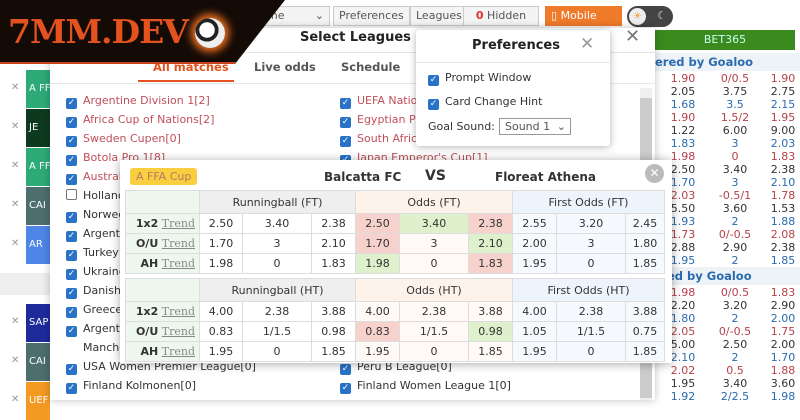  I want to click on odds-row: 1.70 3 2.10, so click(727, 182).